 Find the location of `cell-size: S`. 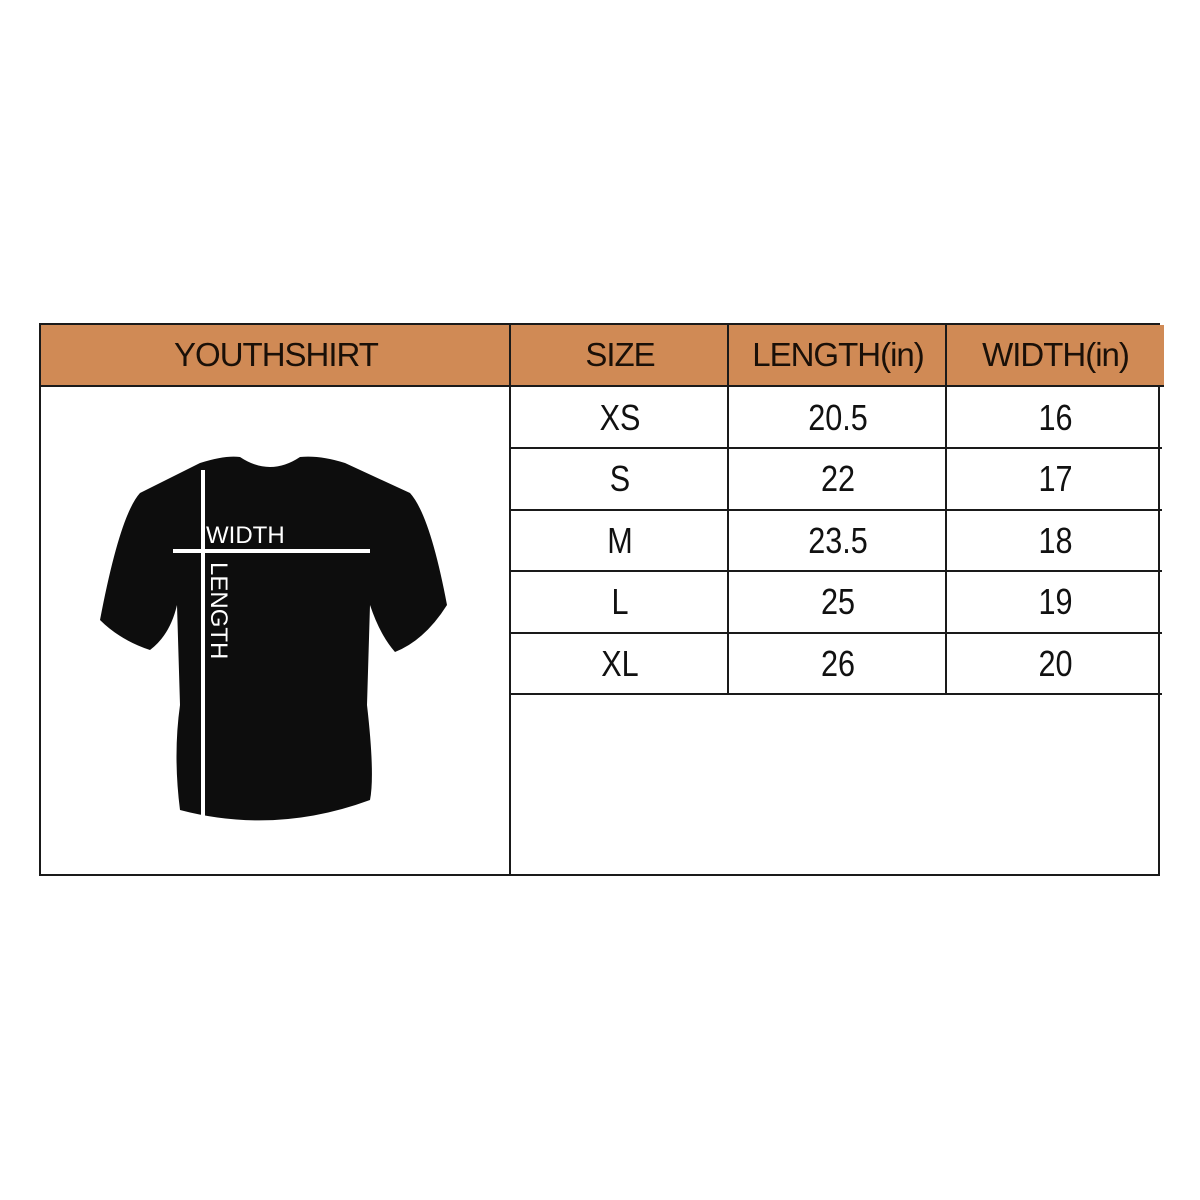

cell-size: S is located at coordinates (620, 478).